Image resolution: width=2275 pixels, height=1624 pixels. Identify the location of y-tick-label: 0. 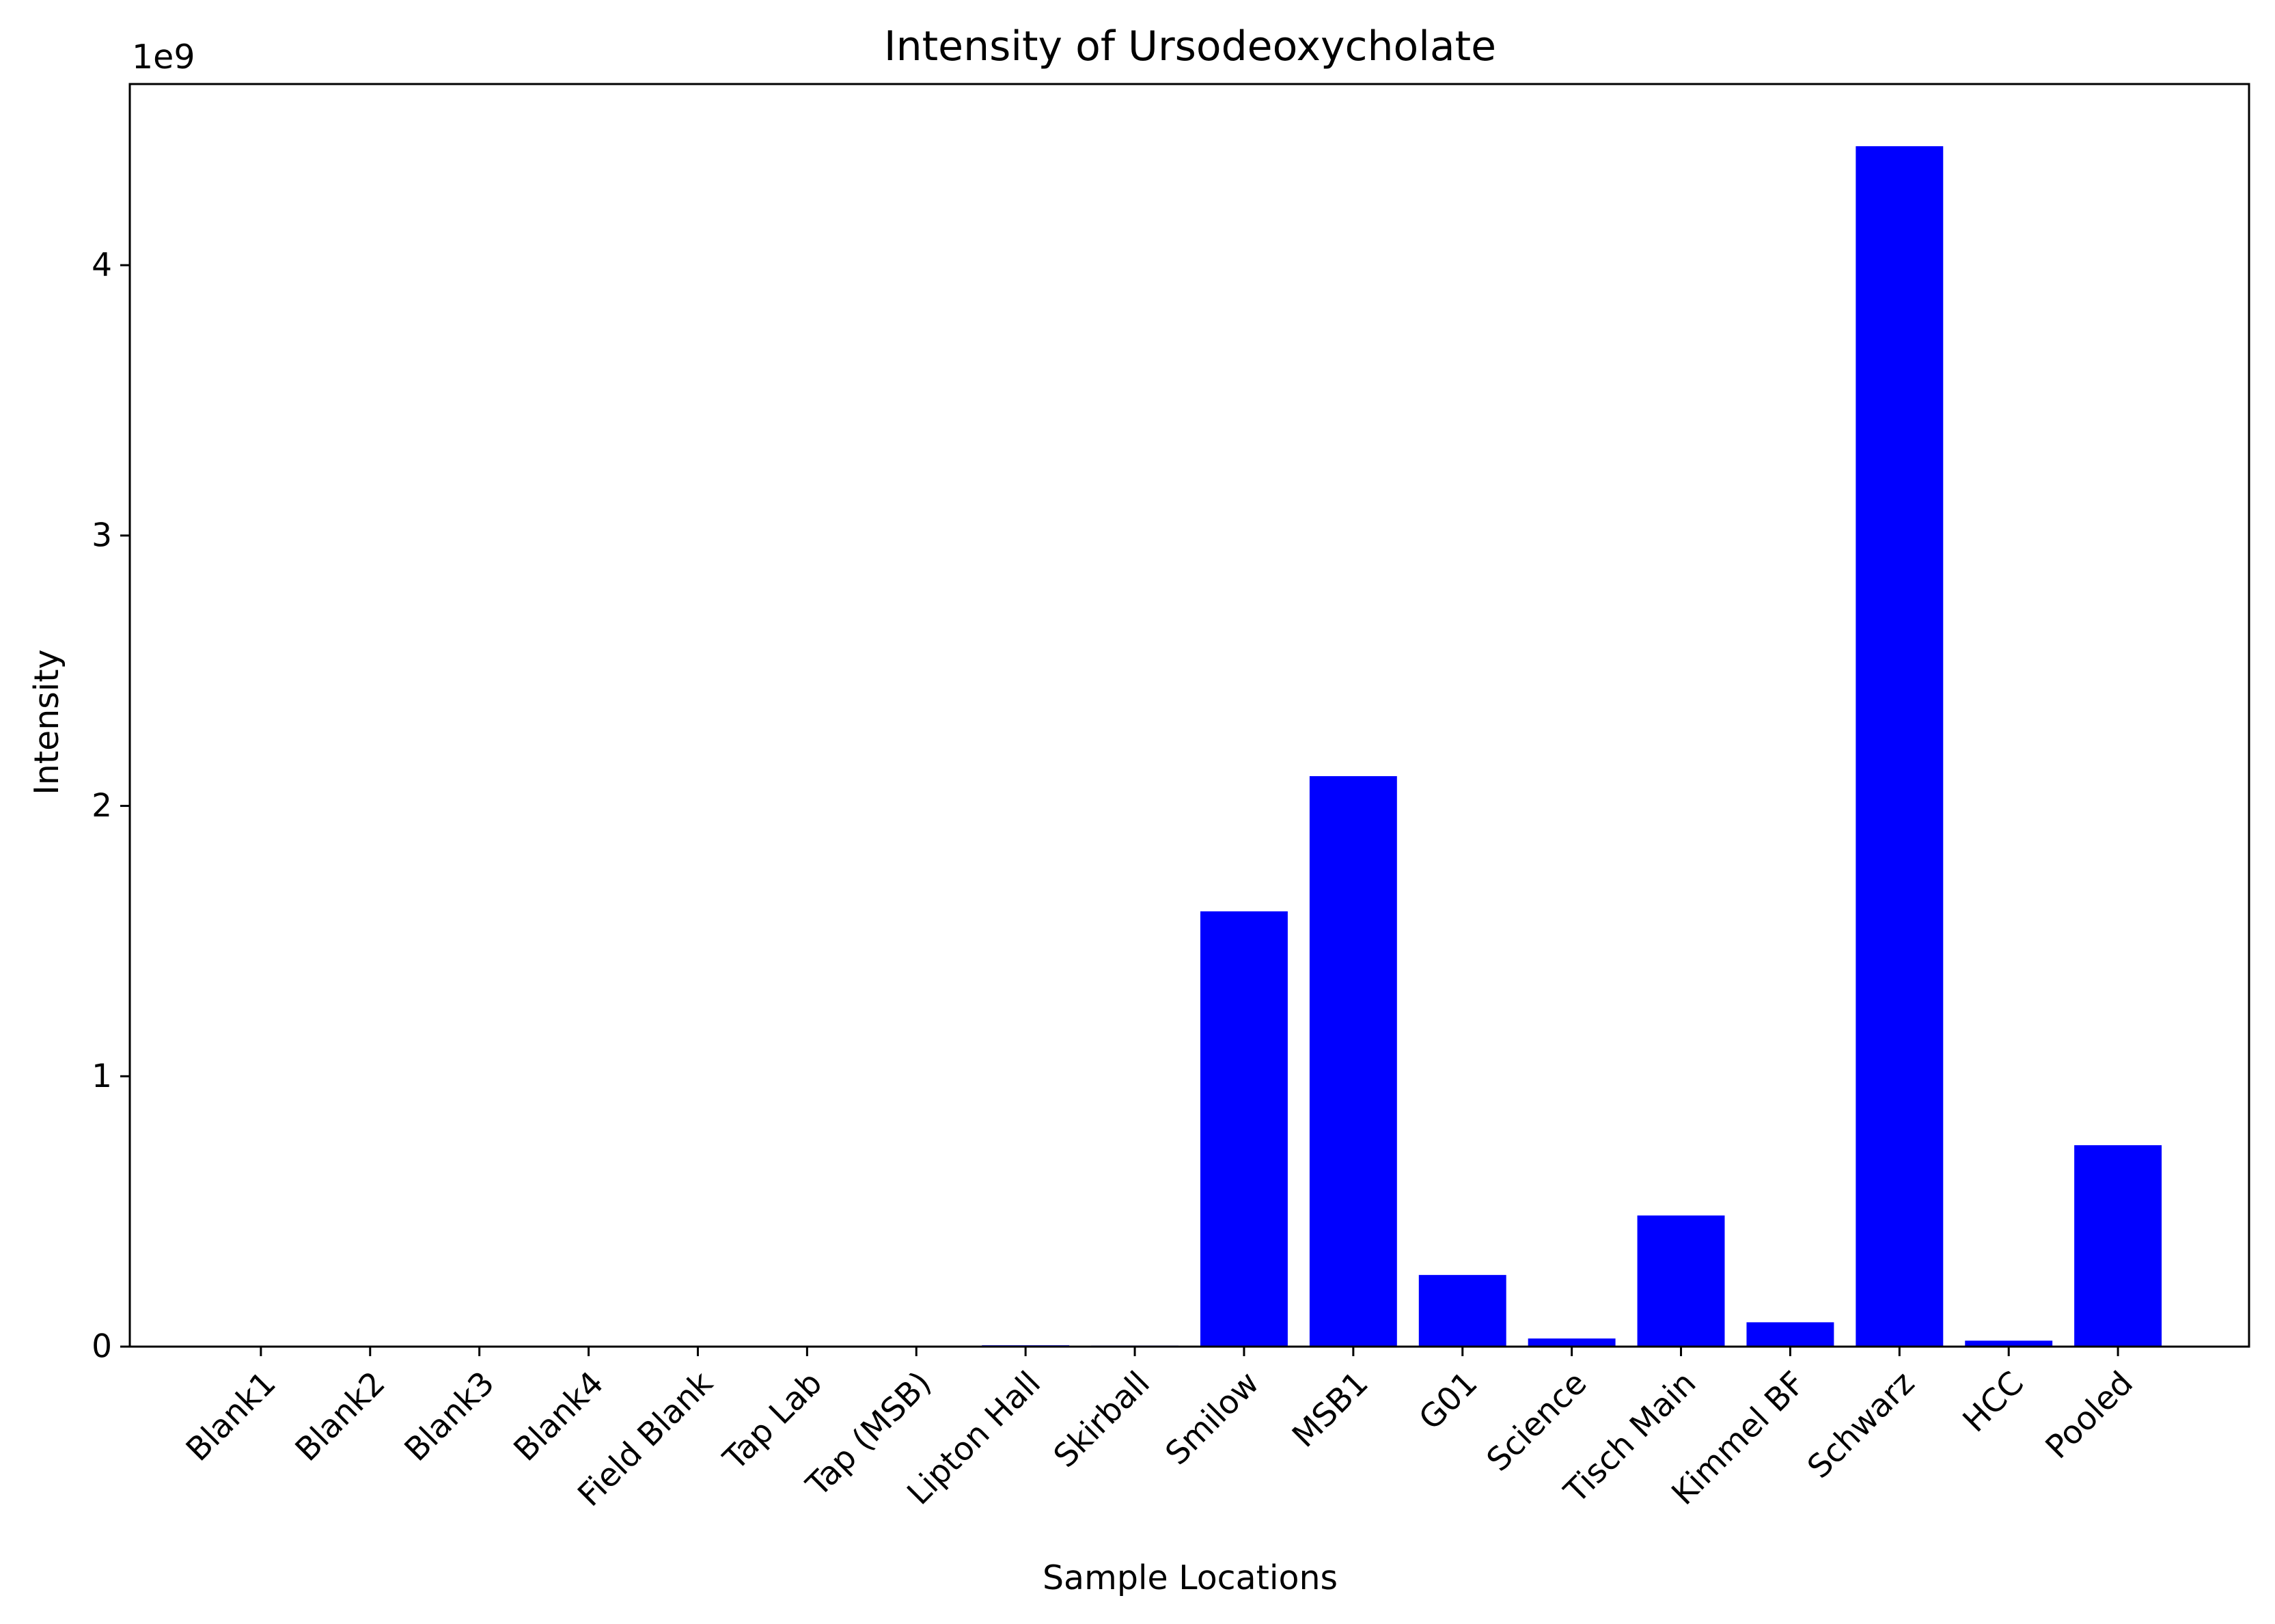
(102, 1347).